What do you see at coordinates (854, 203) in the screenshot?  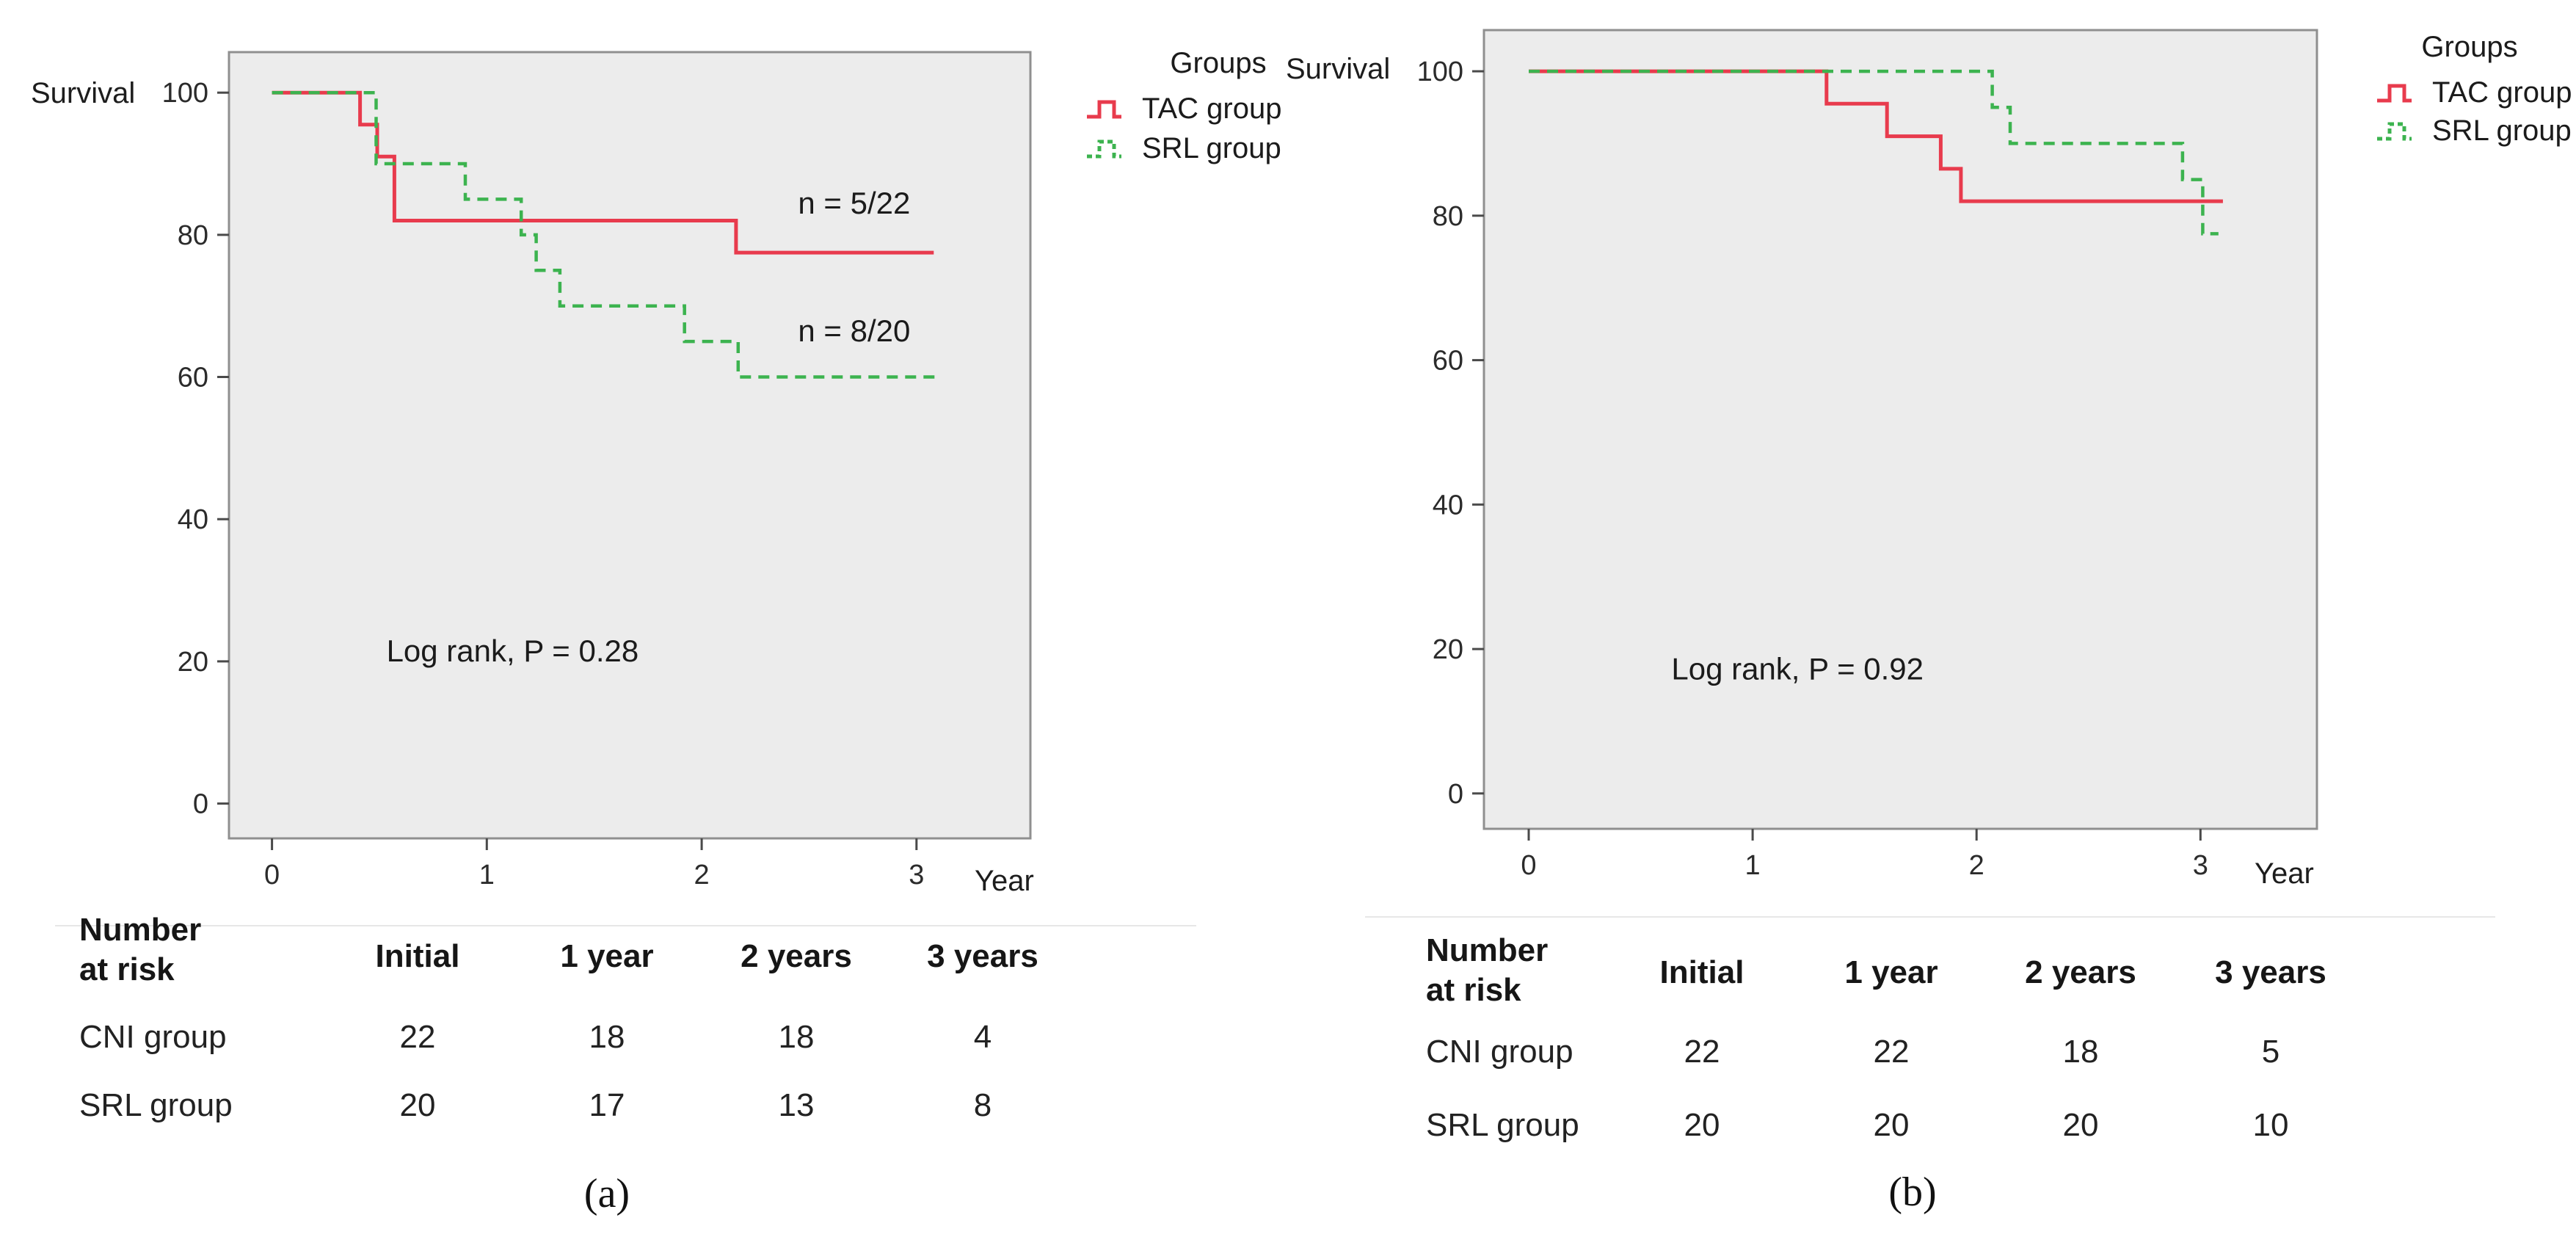 I see `annotation: n = 5/22` at bounding box center [854, 203].